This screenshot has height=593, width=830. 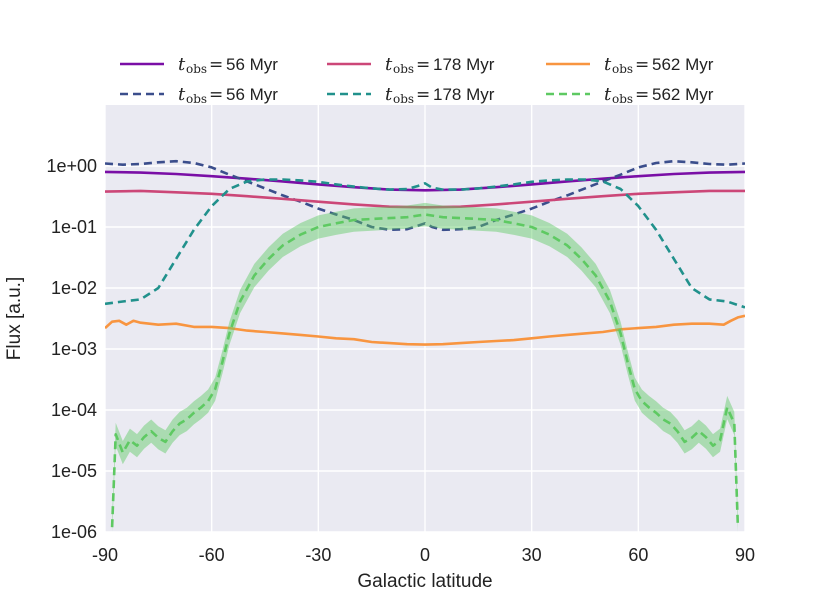 I want to click on y-tick-label: 1e-04, so click(x=74, y=410).